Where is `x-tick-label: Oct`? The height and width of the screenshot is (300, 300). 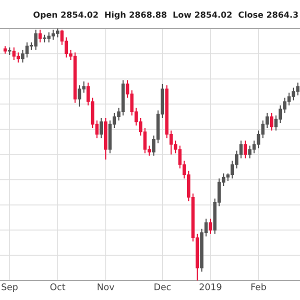 x-tick-label: Oct is located at coordinates (58, 286).